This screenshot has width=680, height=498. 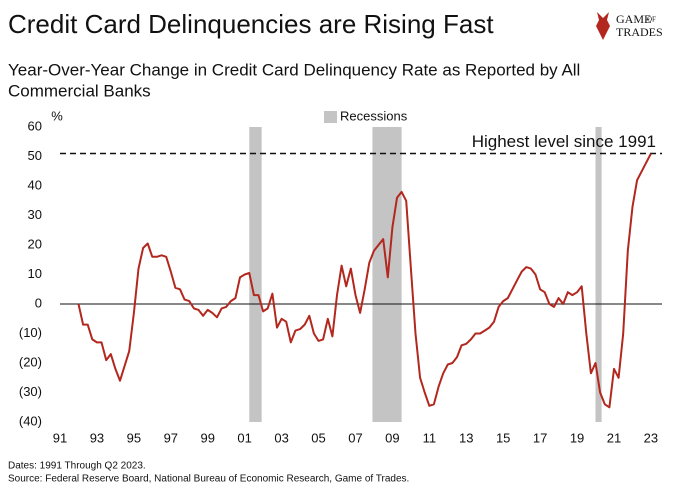 What do you see at coordinates (244, 437) in the screenshot?
I see `x-tick-label: 01` at bounding box center [244, 437].